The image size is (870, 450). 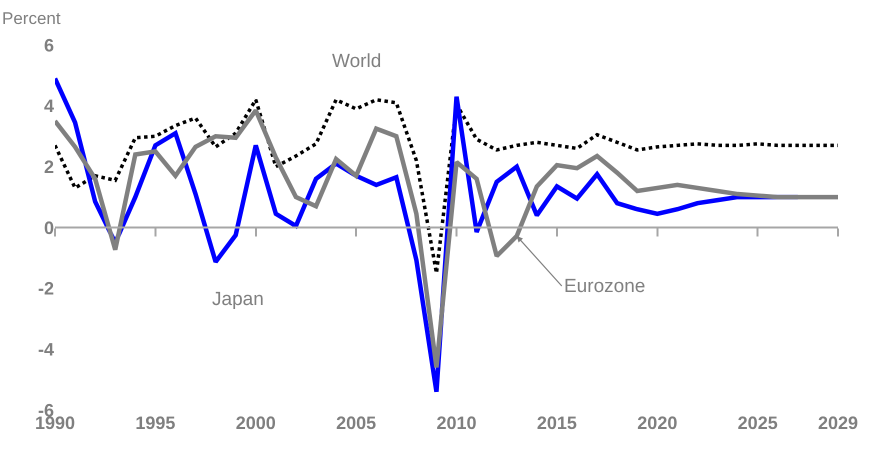 What do you see at coordinates (357, 61) in the screenshot?
I see `series-label: World` at bounding box center [357, 61].